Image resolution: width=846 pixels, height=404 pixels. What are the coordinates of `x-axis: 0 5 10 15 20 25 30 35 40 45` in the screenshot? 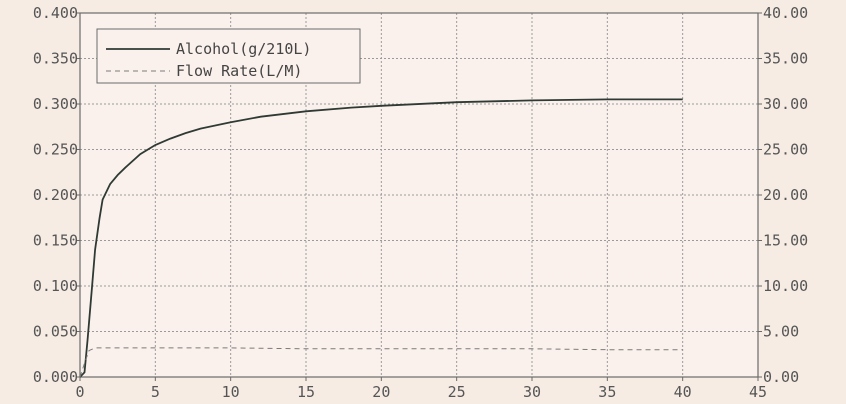 It's located at (421, 389).